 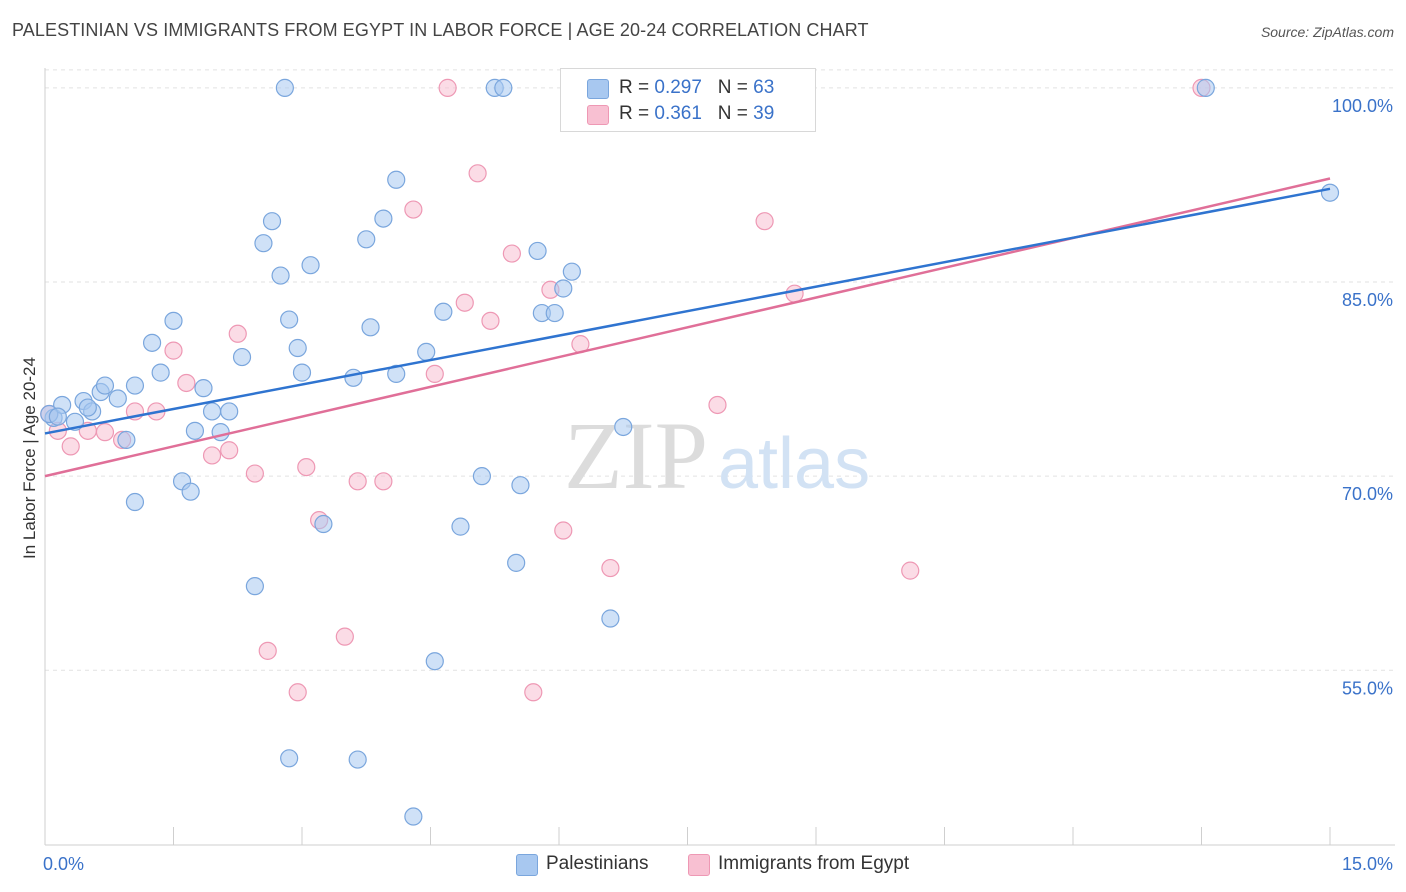 What do you see at coordinates (678, 113) in the screenshot?
I see `legend-r-value: 0.361` at bounding box center [678, 113].